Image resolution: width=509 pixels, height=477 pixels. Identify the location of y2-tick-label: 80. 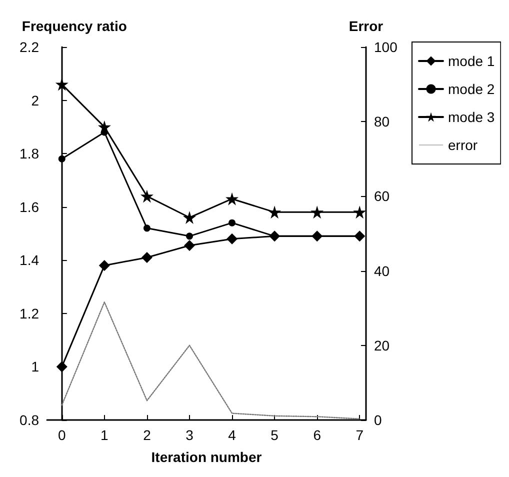
(382, 122).